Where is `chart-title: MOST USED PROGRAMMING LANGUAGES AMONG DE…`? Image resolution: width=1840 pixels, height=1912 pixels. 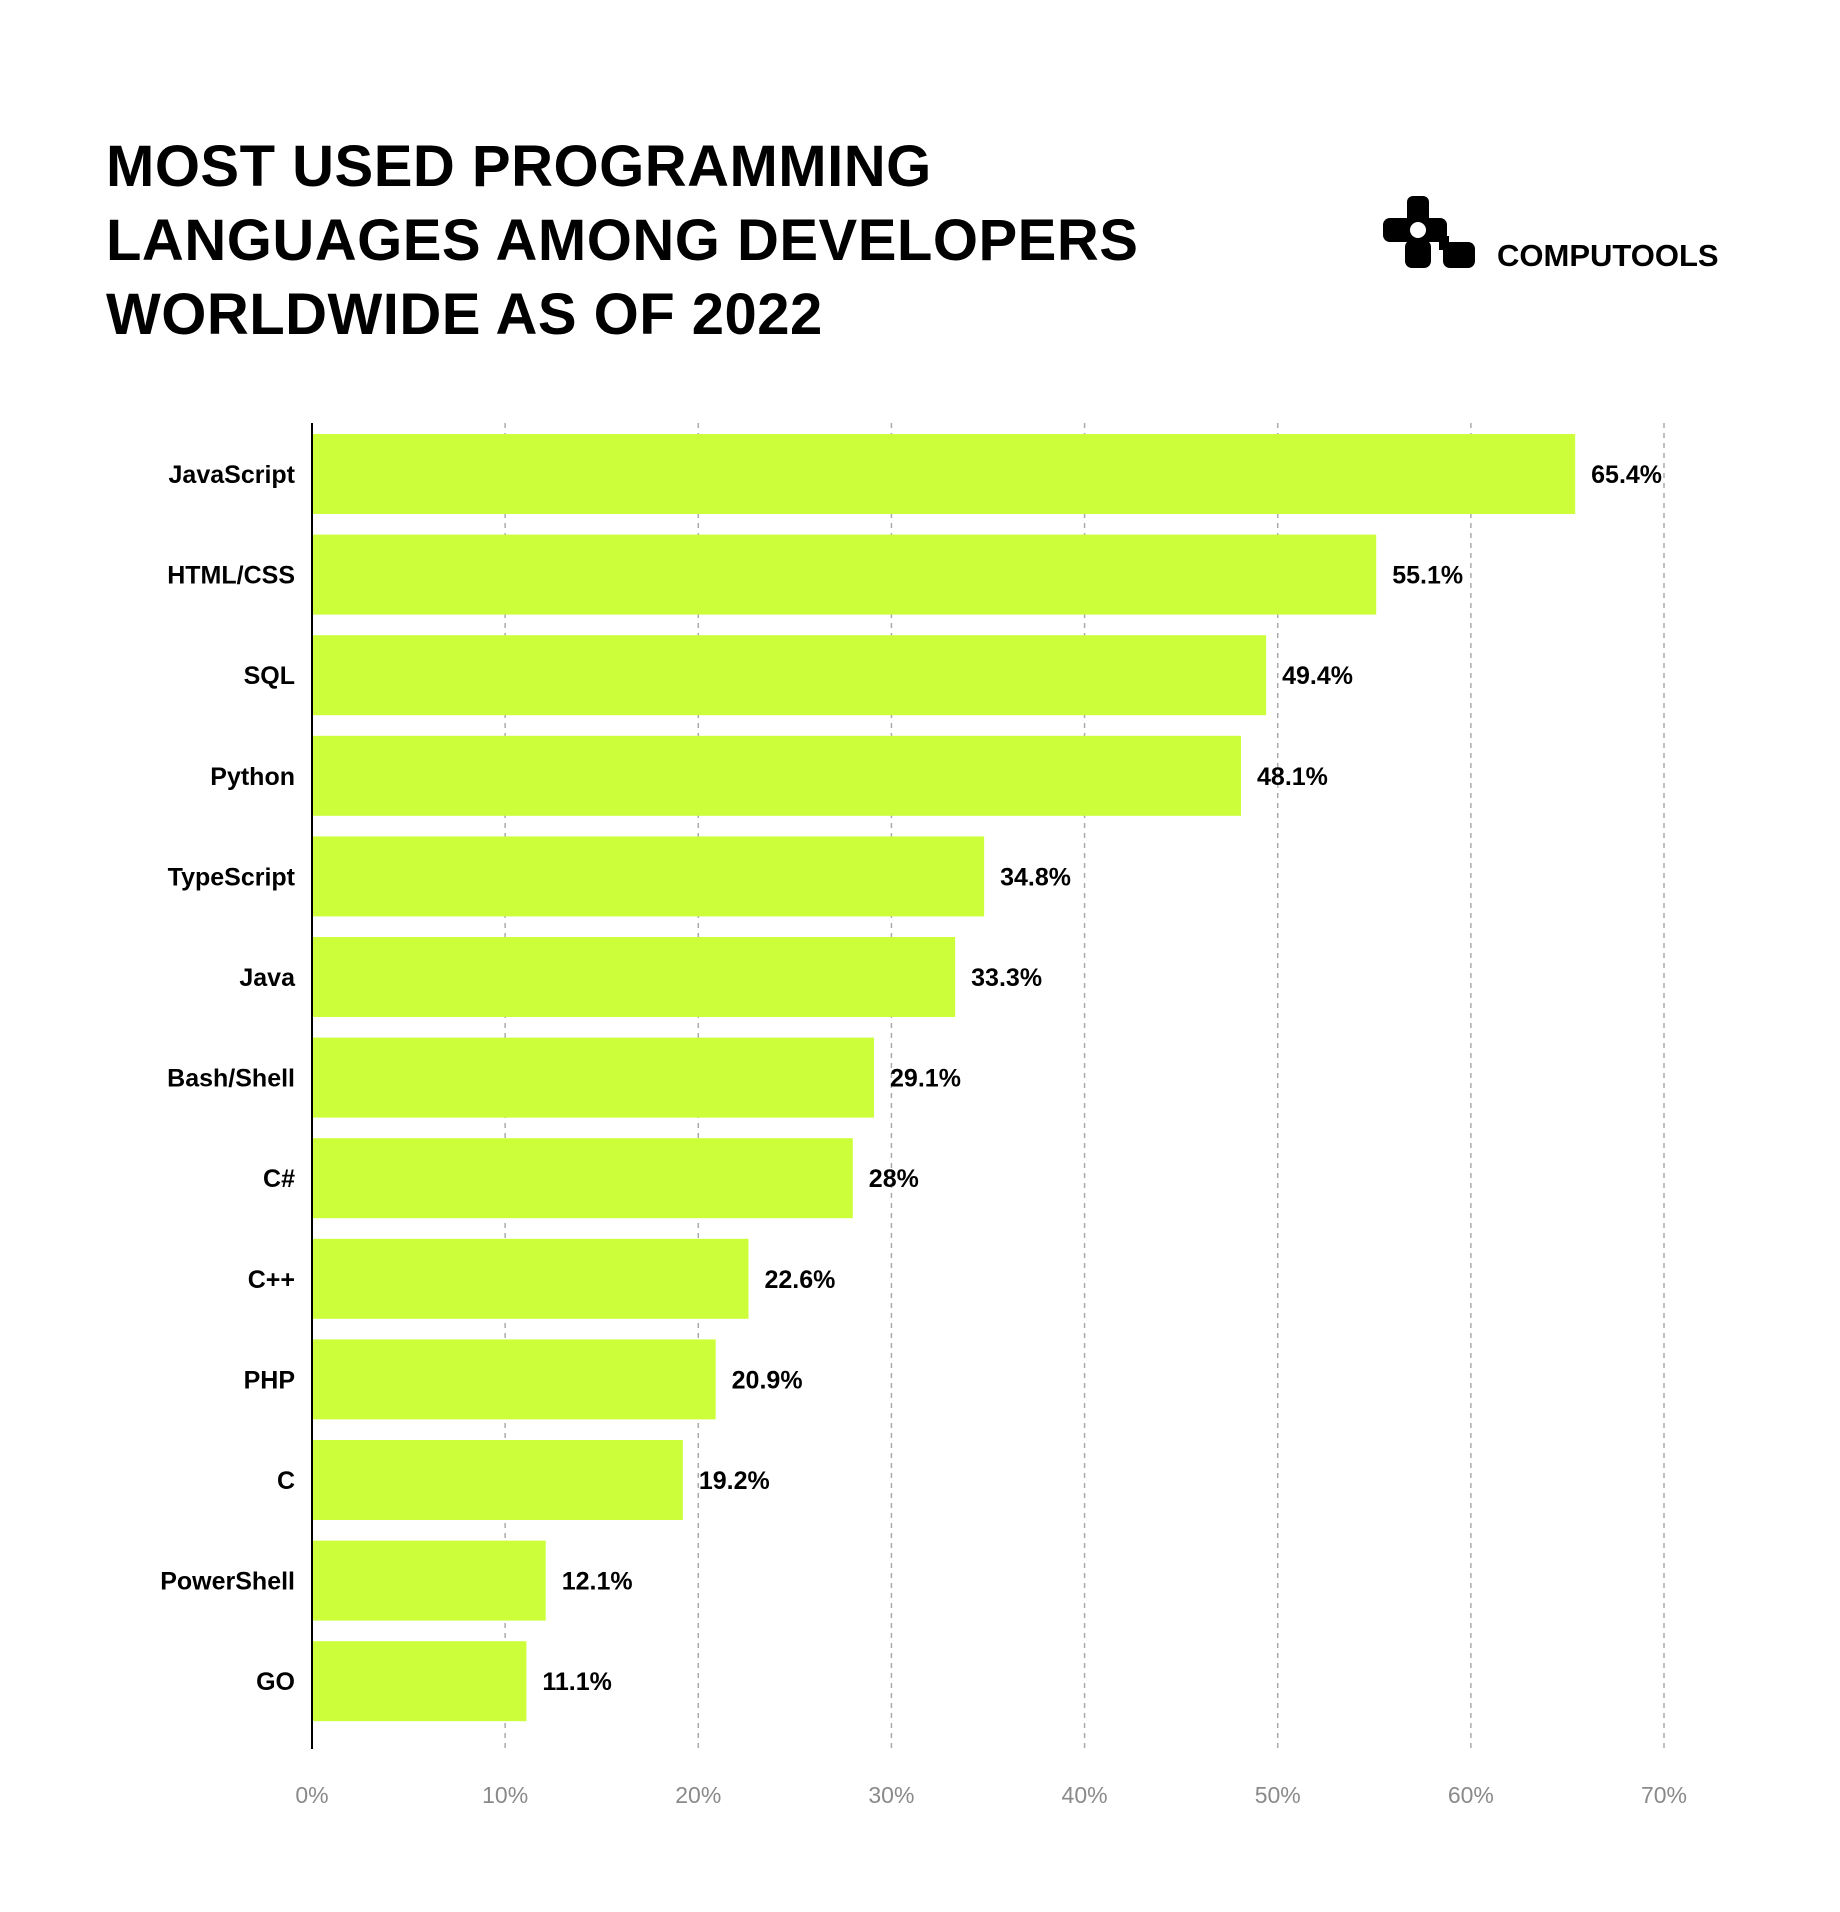 chart-title: MOST USED PROGRAMMING LANGUAGES AMONG DE… is located at coordinates (622, 241).